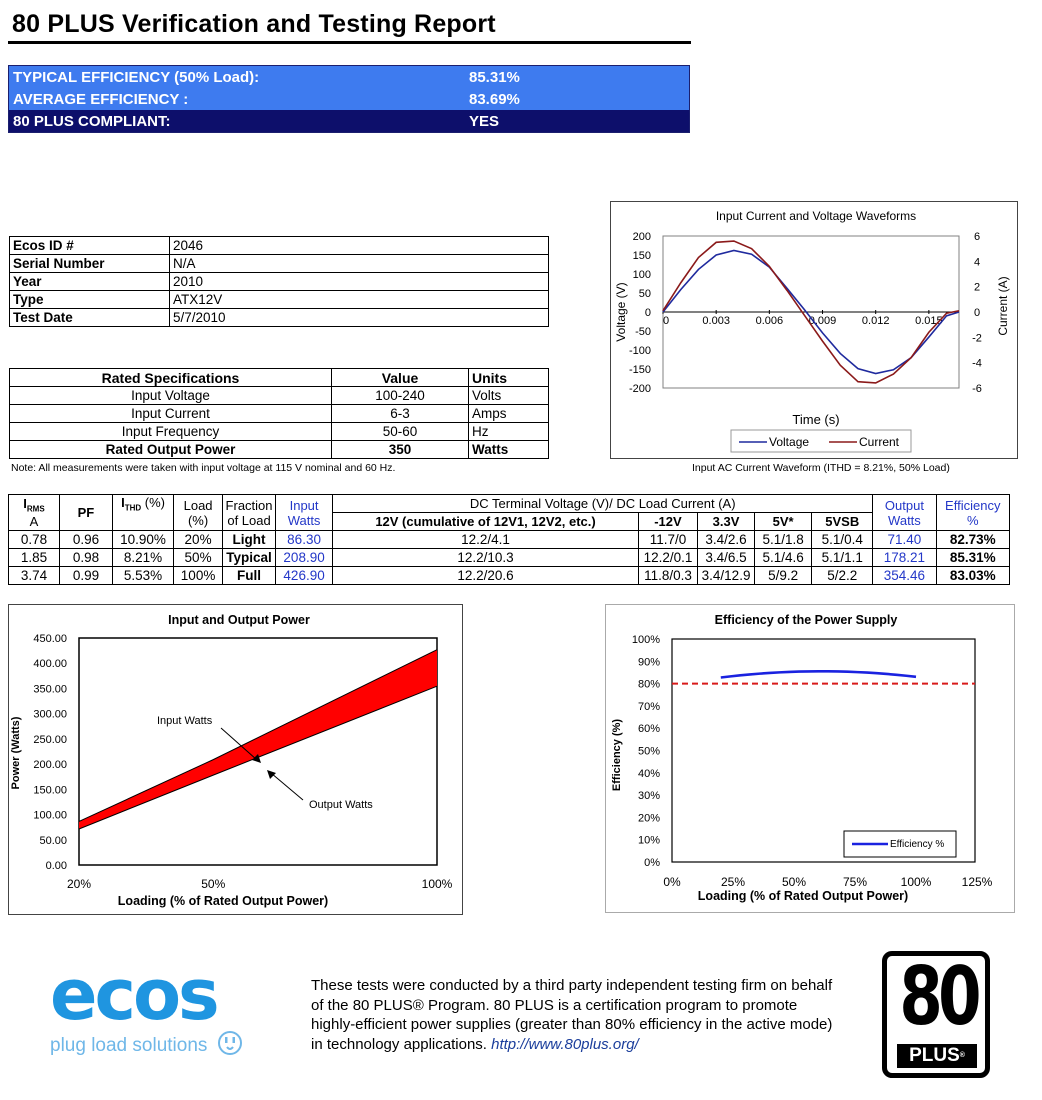 This screenshot has height=1100, width=1042. Describe the element at coordinates (652, 863) in the screenshot. I see `efficiency-y-tick: 0%` at that location.